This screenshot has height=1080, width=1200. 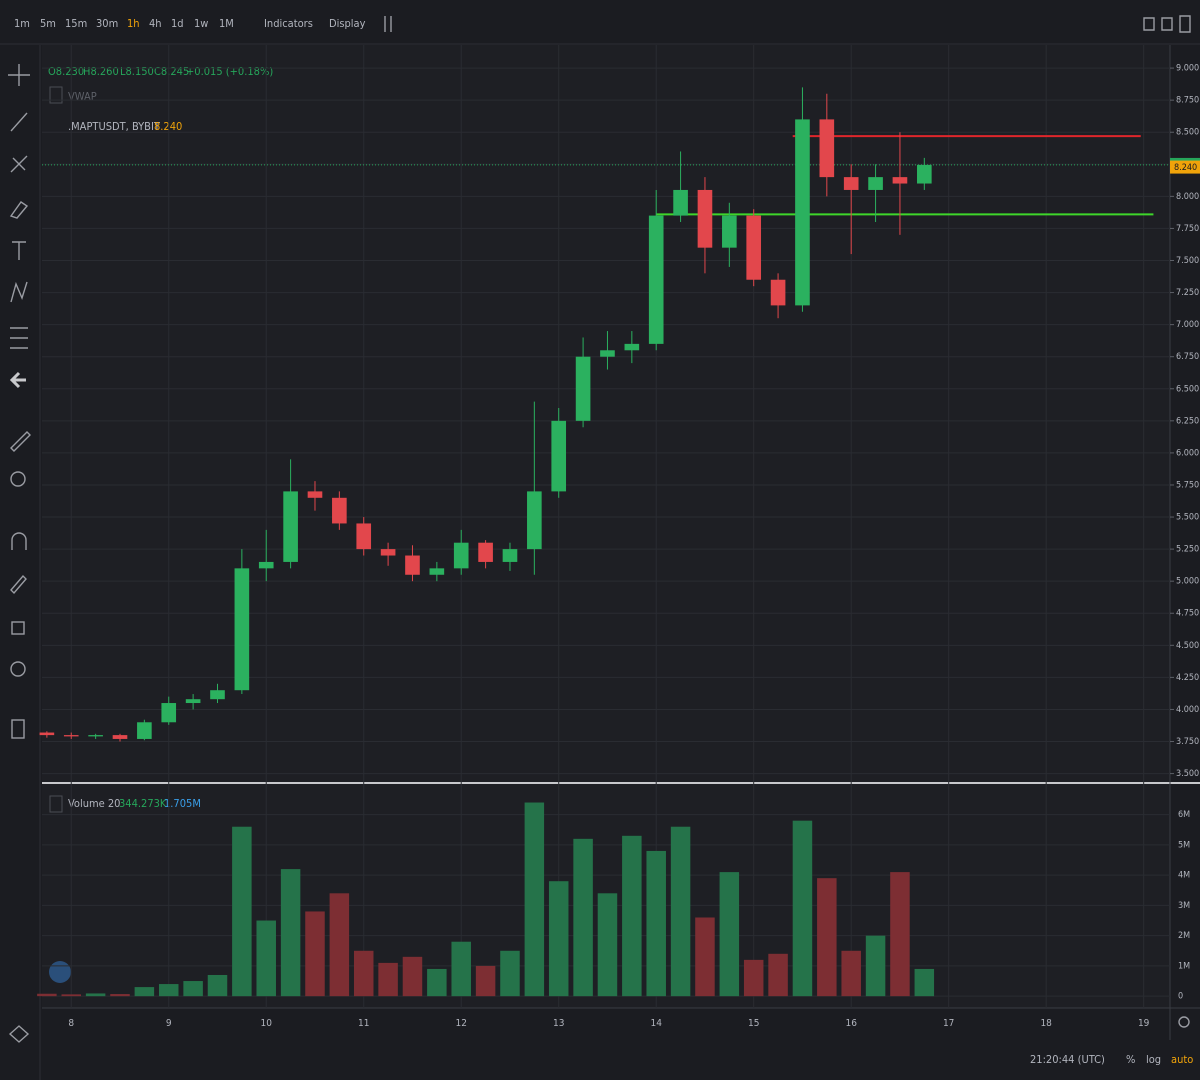 What do you see at coordinates (1187, 293) in the screenshot?
I see `y-tick-label: 7.250` at bounding box center [1187, 293].